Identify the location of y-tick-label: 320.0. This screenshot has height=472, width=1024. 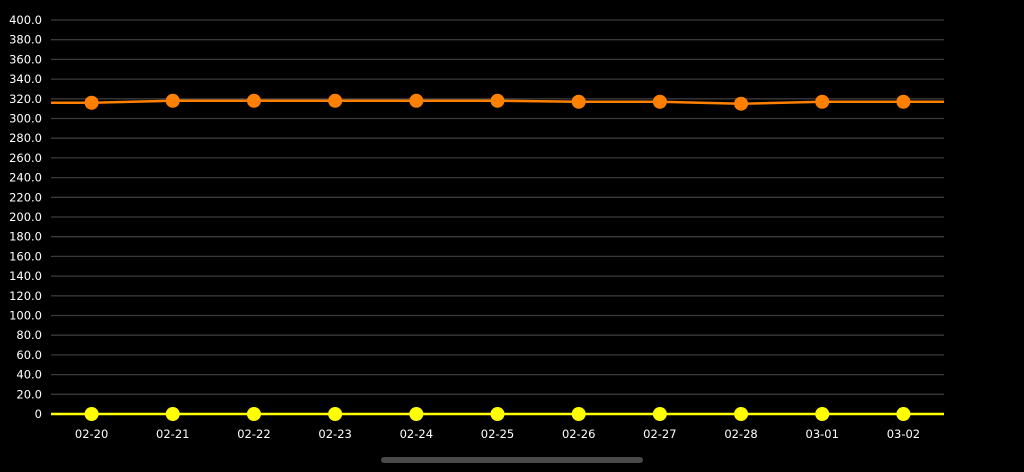
(25, 99).